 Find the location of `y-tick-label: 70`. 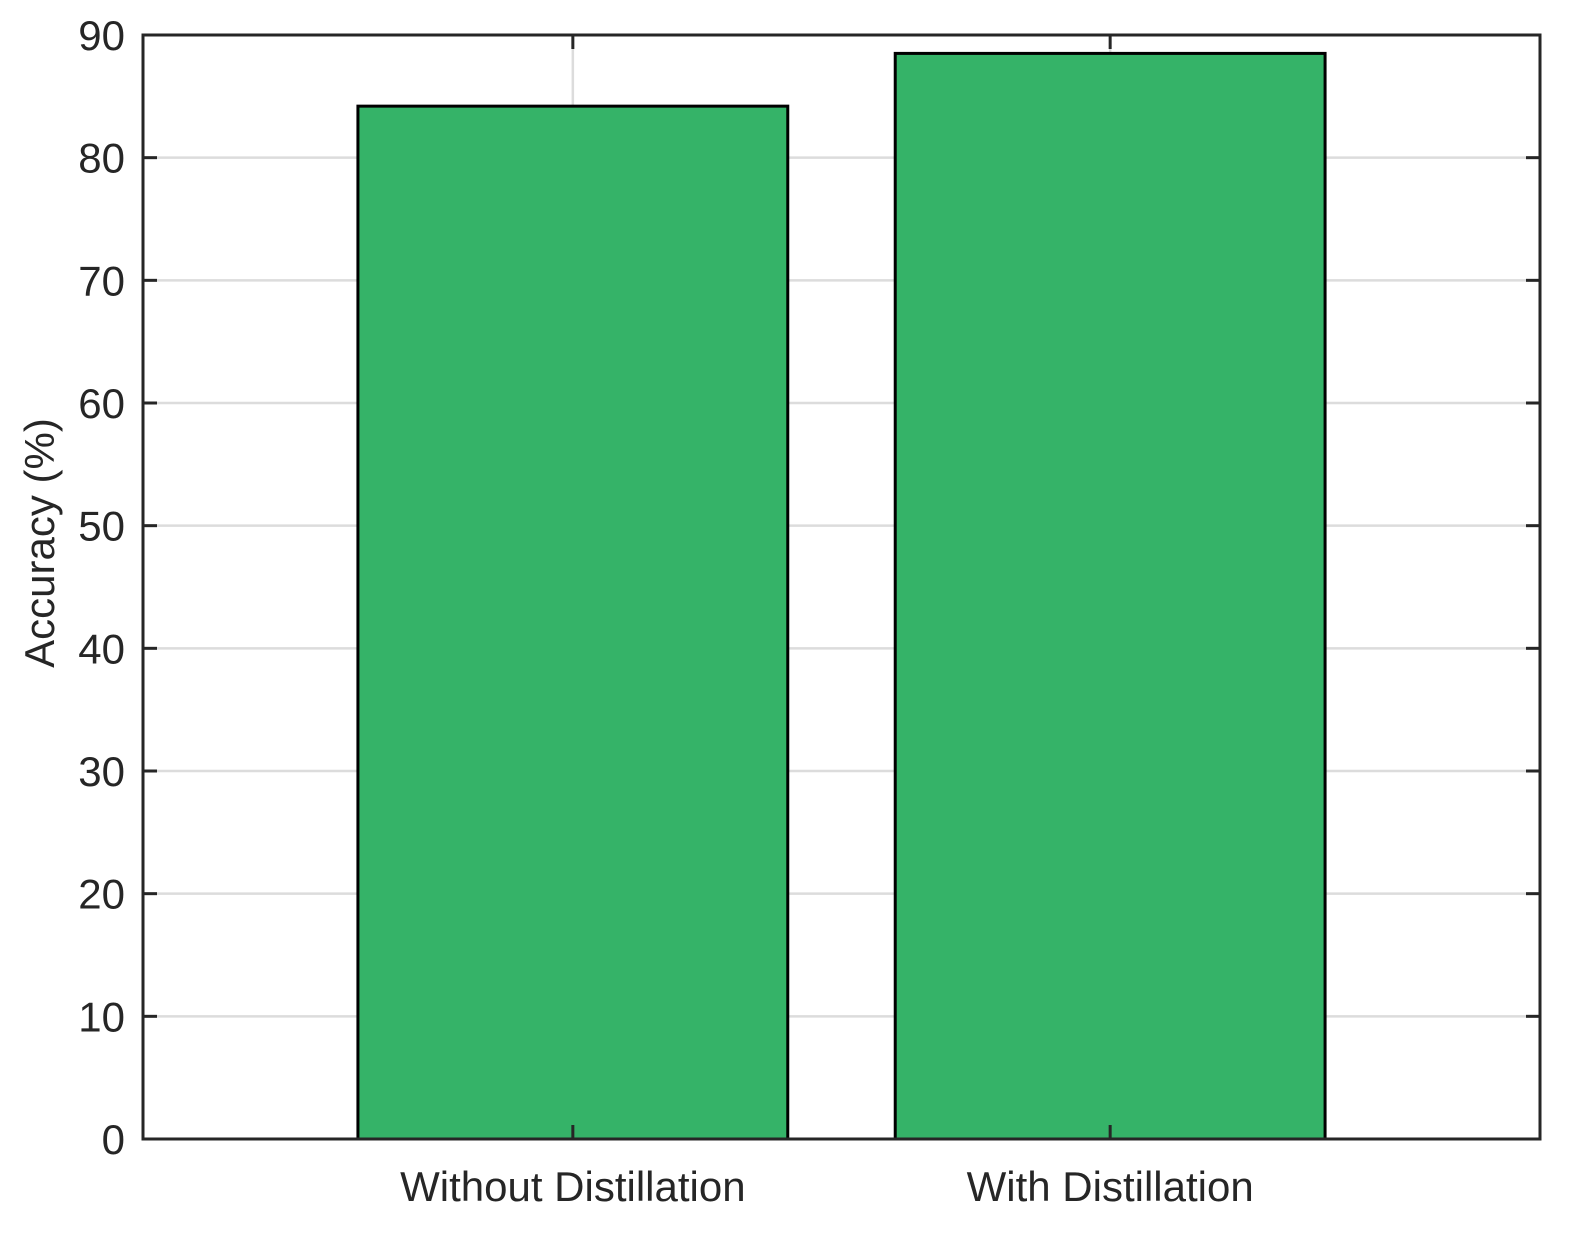

y-tick-label: 70 is located at coordinates (101, 280).